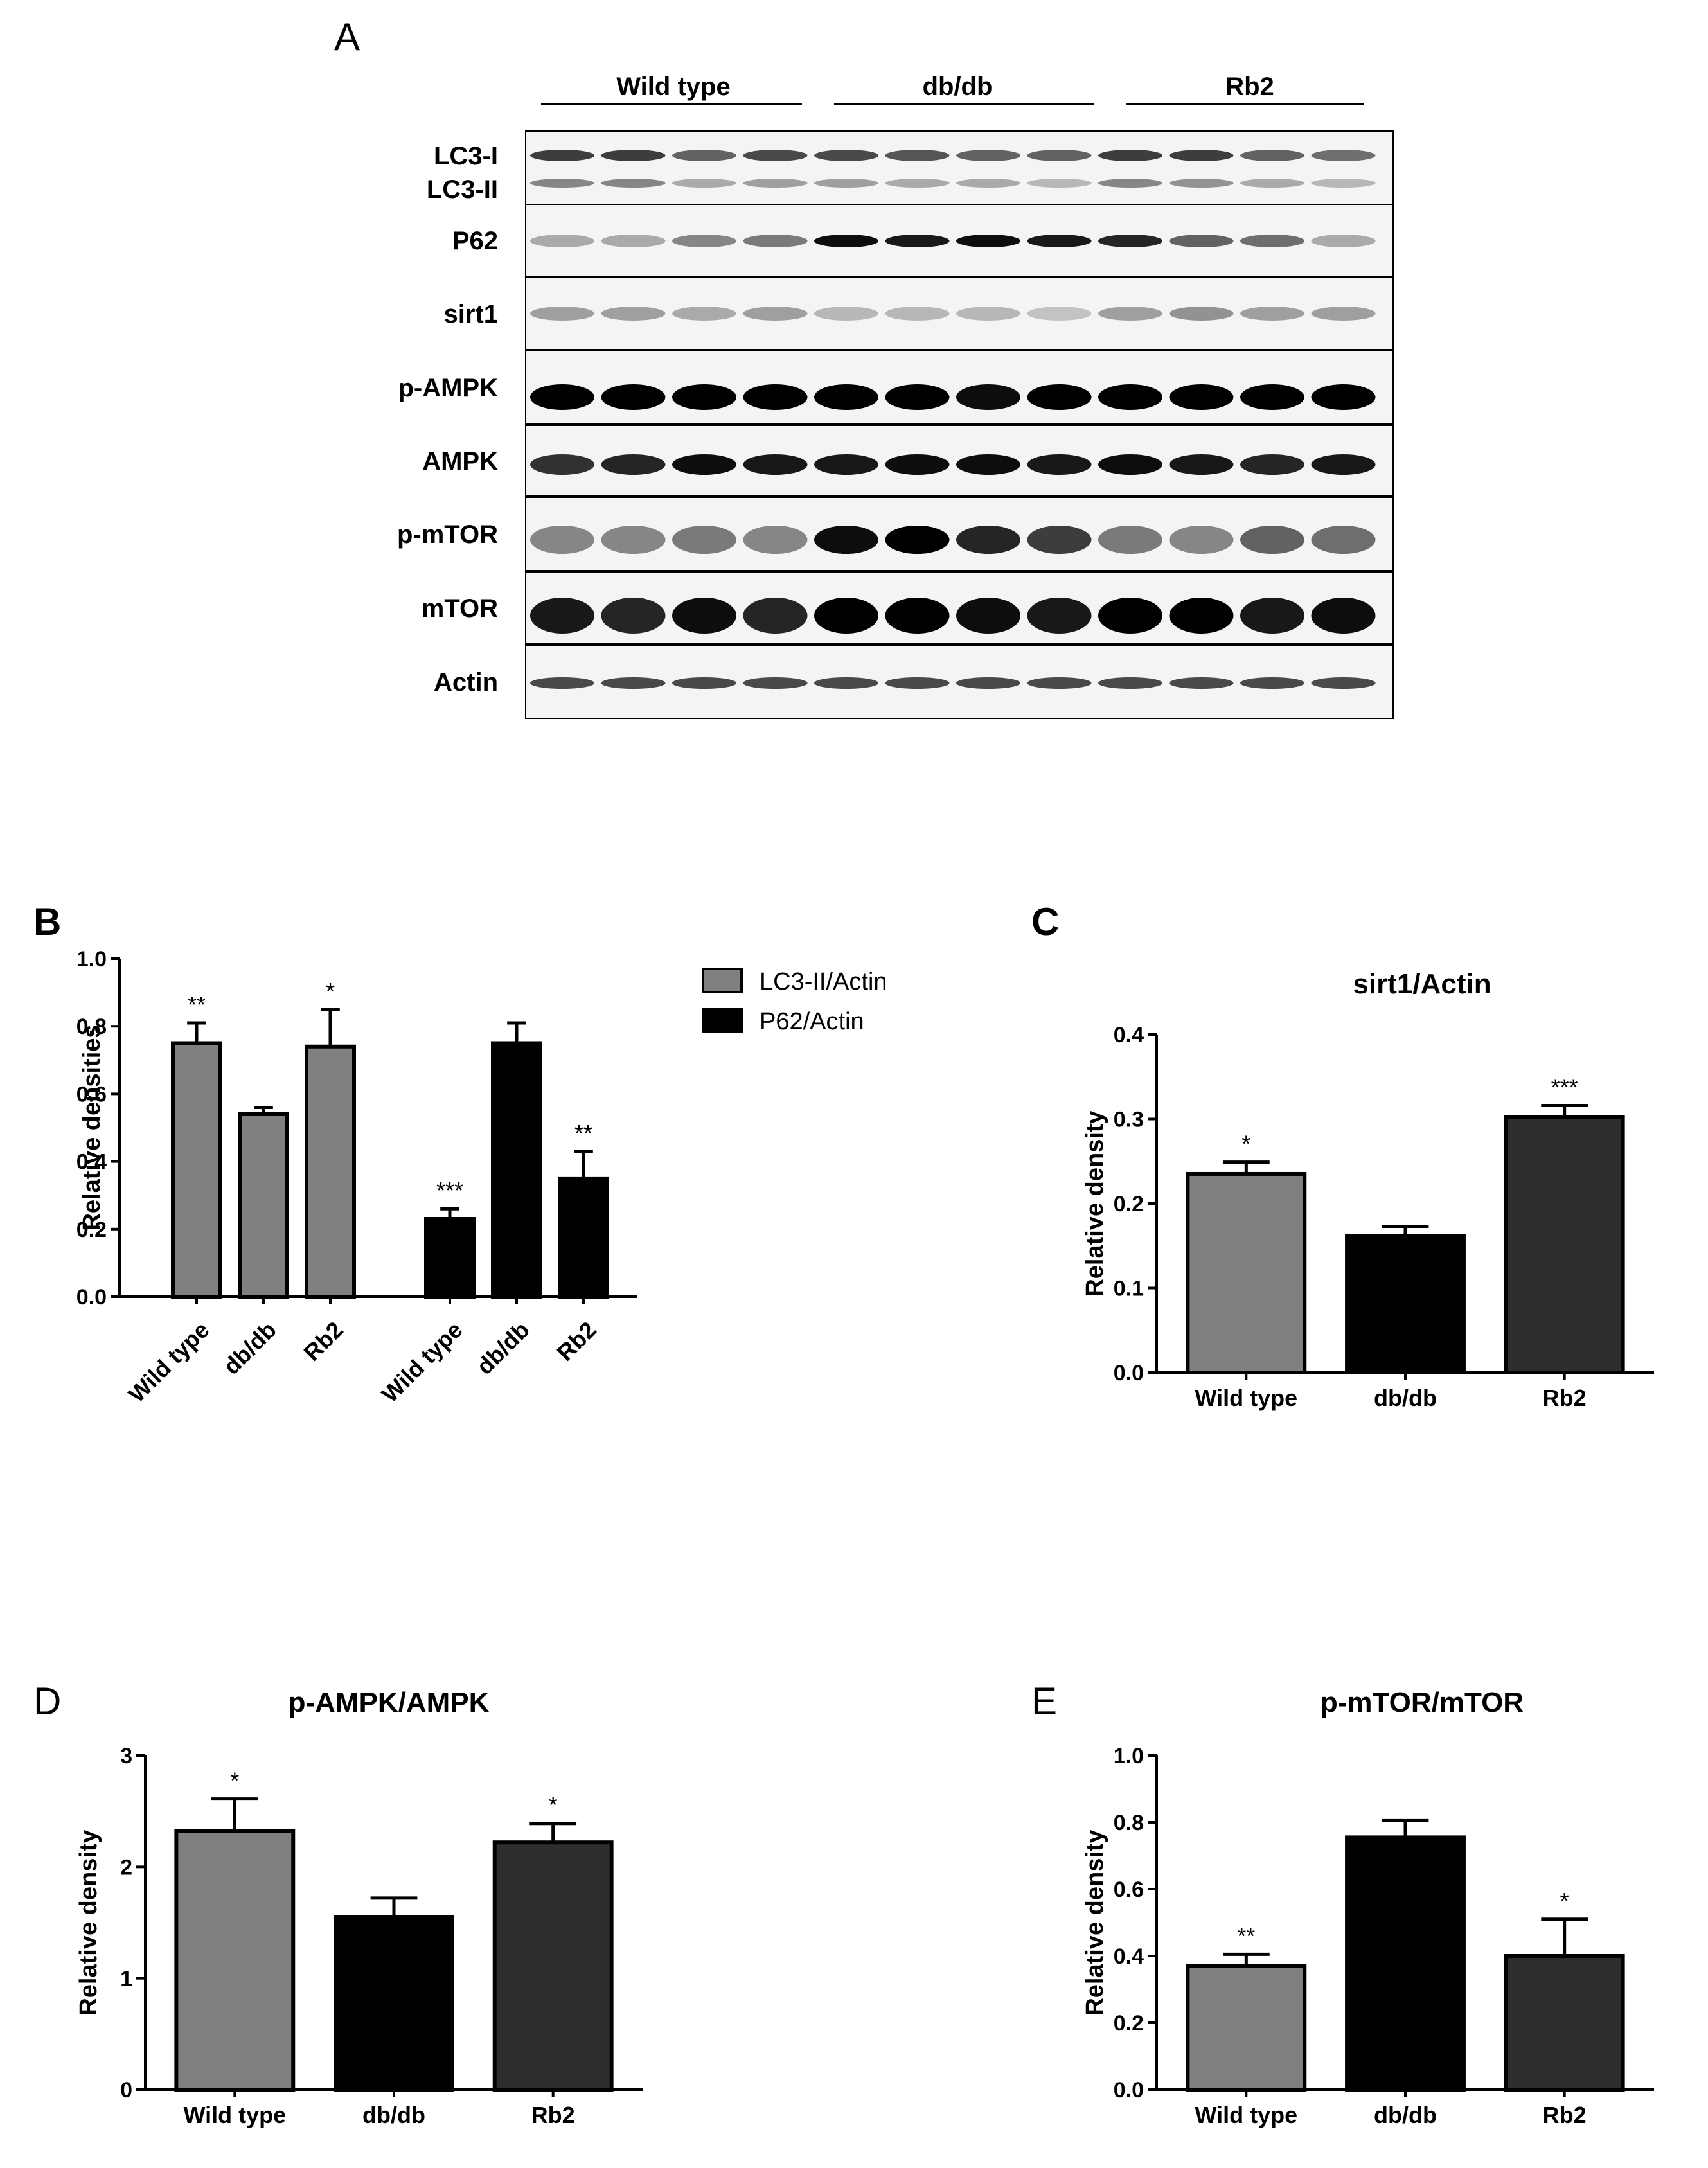 The image size is (1708, 2168). What do you see at coordinates (824, 982) in the screenshot?
I see `legend-label: LC3-II/Actin` at bounding box center [824, 982].